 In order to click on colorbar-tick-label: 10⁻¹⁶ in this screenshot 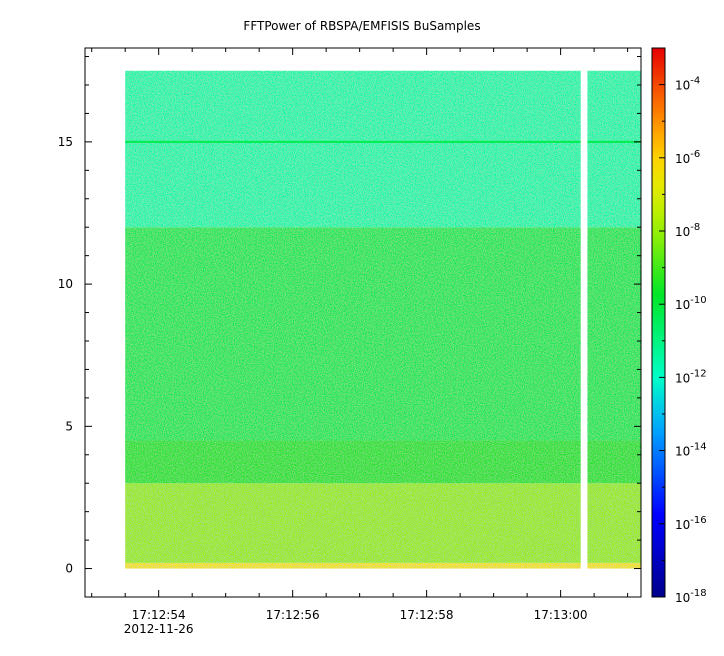, I will do `click(691, 523)`.